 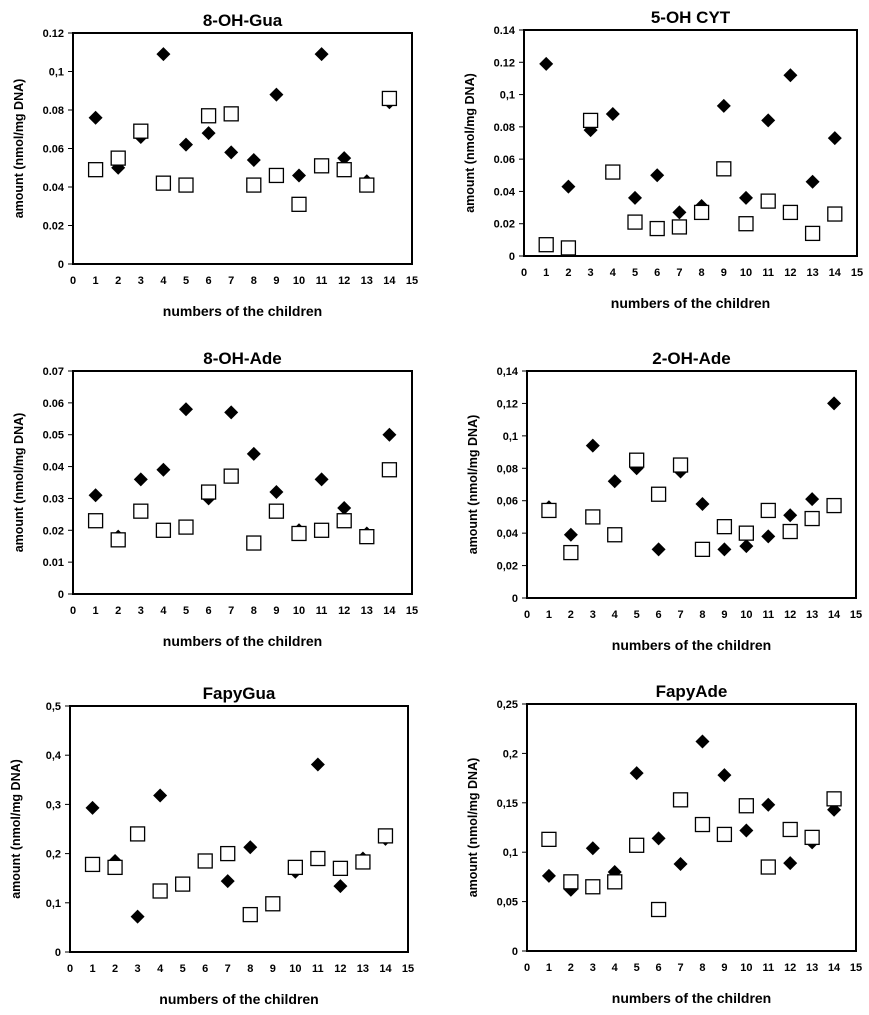 I want to click on chart-title: FapyAde, so click(x=692, y=691).